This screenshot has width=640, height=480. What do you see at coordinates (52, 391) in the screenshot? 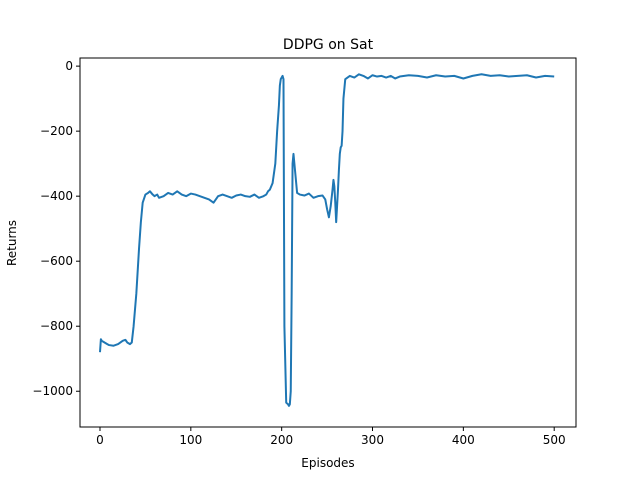
I see `y-tick-label: −1000` at bounding box center [52, 391].